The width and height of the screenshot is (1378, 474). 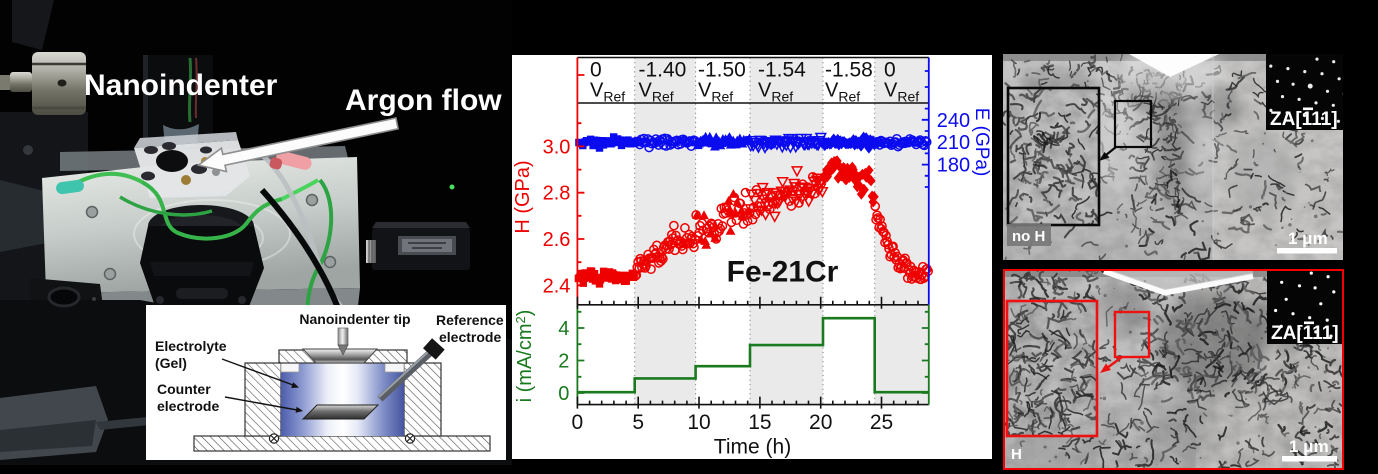 What do you see at coordinates (981, 142) in the screenshot?
I see `svg-text: E (GPa)` at bounding box center [981, 142].